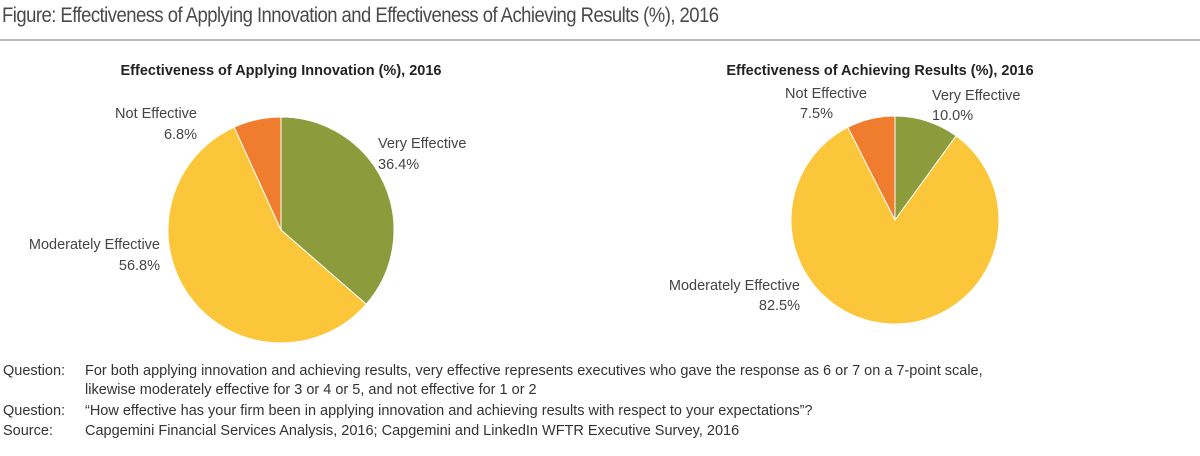  Describe the element at coordinates (398, 165) in the screenshot. I see `value-very-effective: 36.4%` at that location.